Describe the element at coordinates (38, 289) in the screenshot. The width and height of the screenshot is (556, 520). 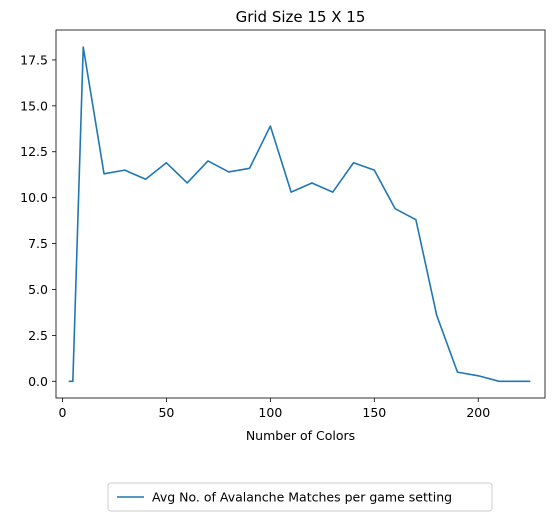
I see `y-tick-label: 5.0` at that location.